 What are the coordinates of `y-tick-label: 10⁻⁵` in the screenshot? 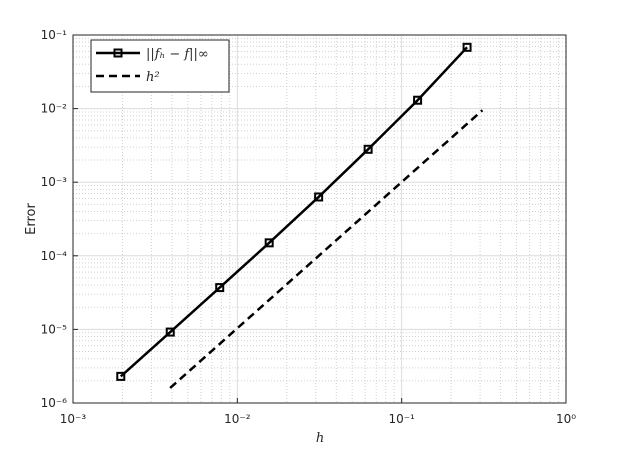 It's located at (54, 329).